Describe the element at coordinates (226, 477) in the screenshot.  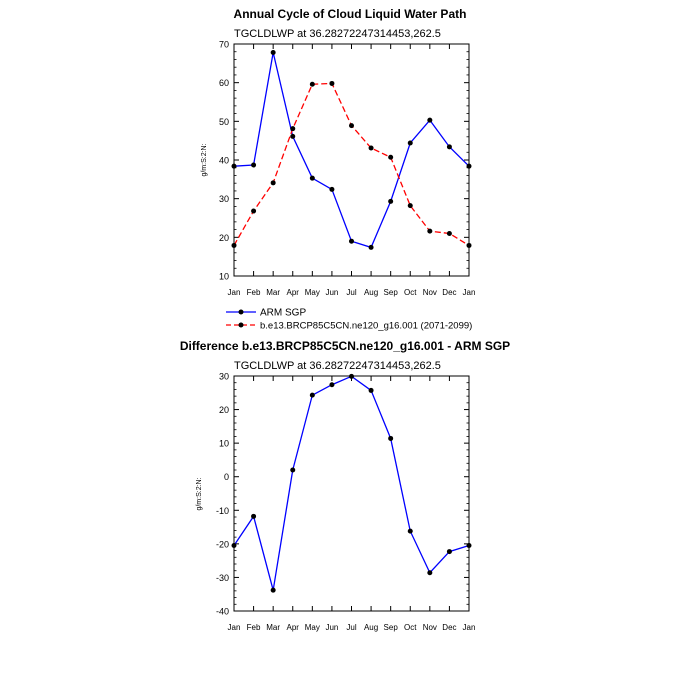
I see `y-tick-label: 0` at that location.